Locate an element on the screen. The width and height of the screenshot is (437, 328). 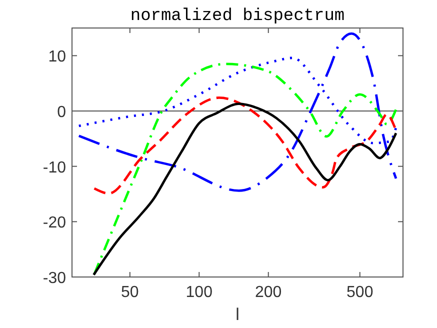
y-tick-label: 0 is located at coordinates (61, 112).